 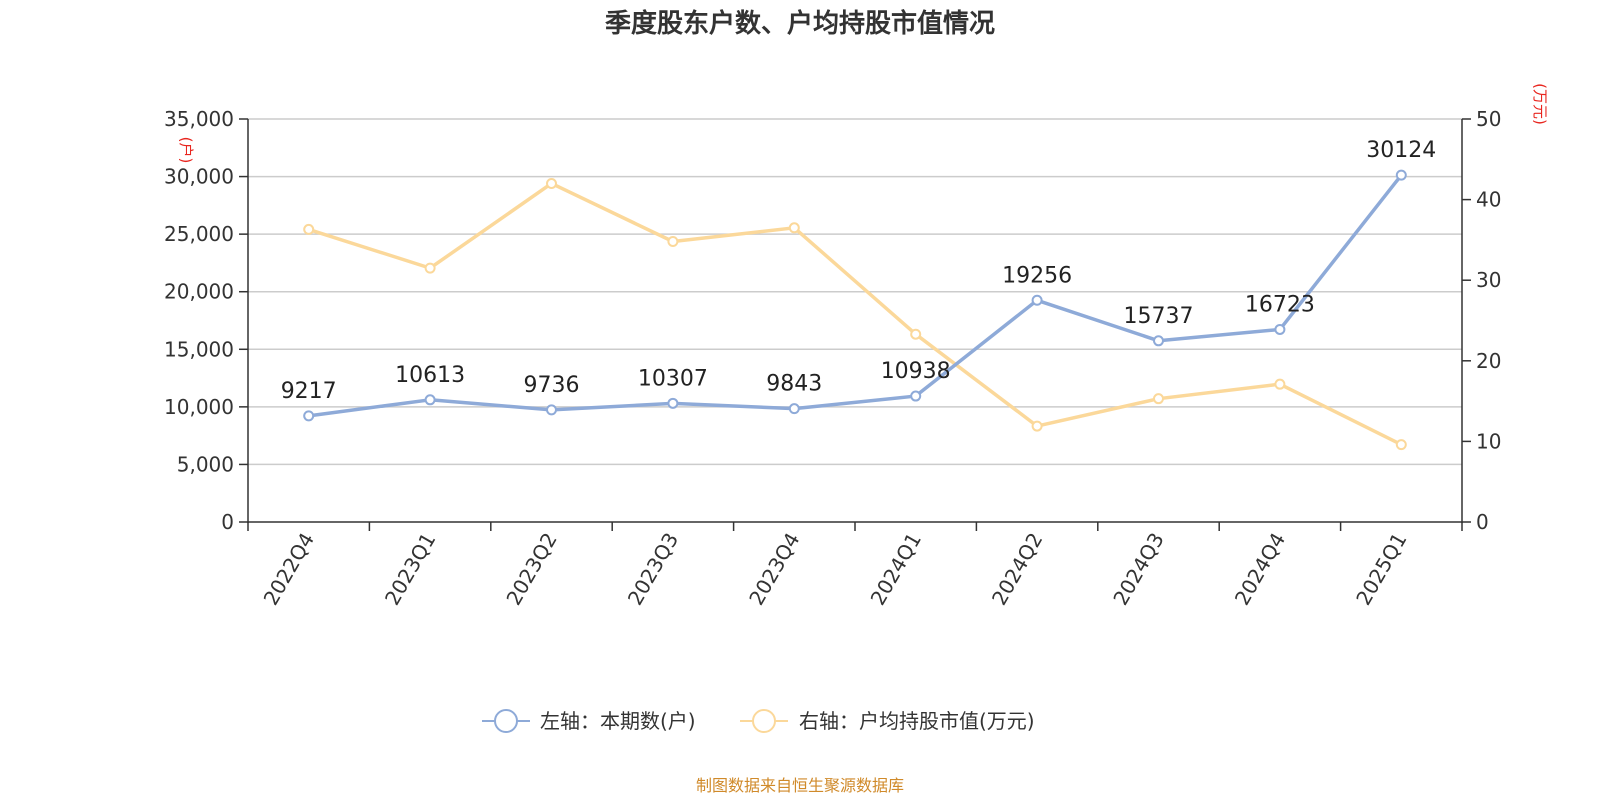 I want to click on data-label: 16723, so click(x=1280, y=304).